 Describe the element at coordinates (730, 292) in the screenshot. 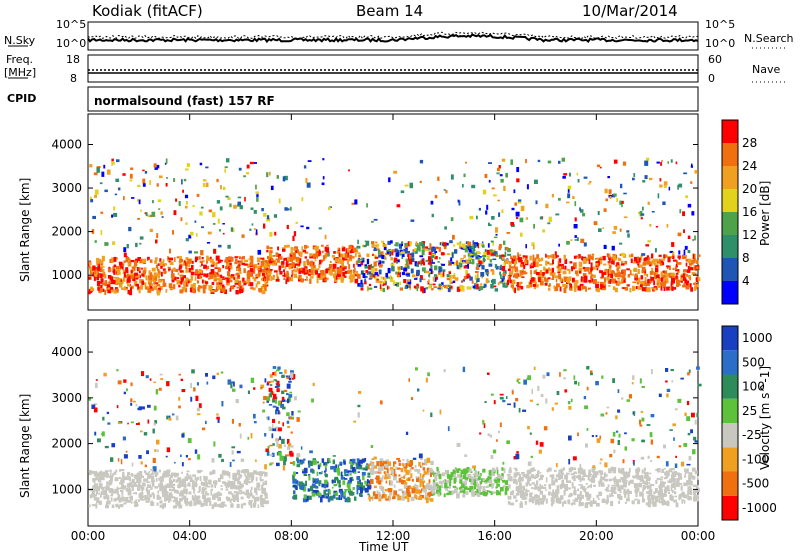

I see `power-colorbar-segment` at that location.